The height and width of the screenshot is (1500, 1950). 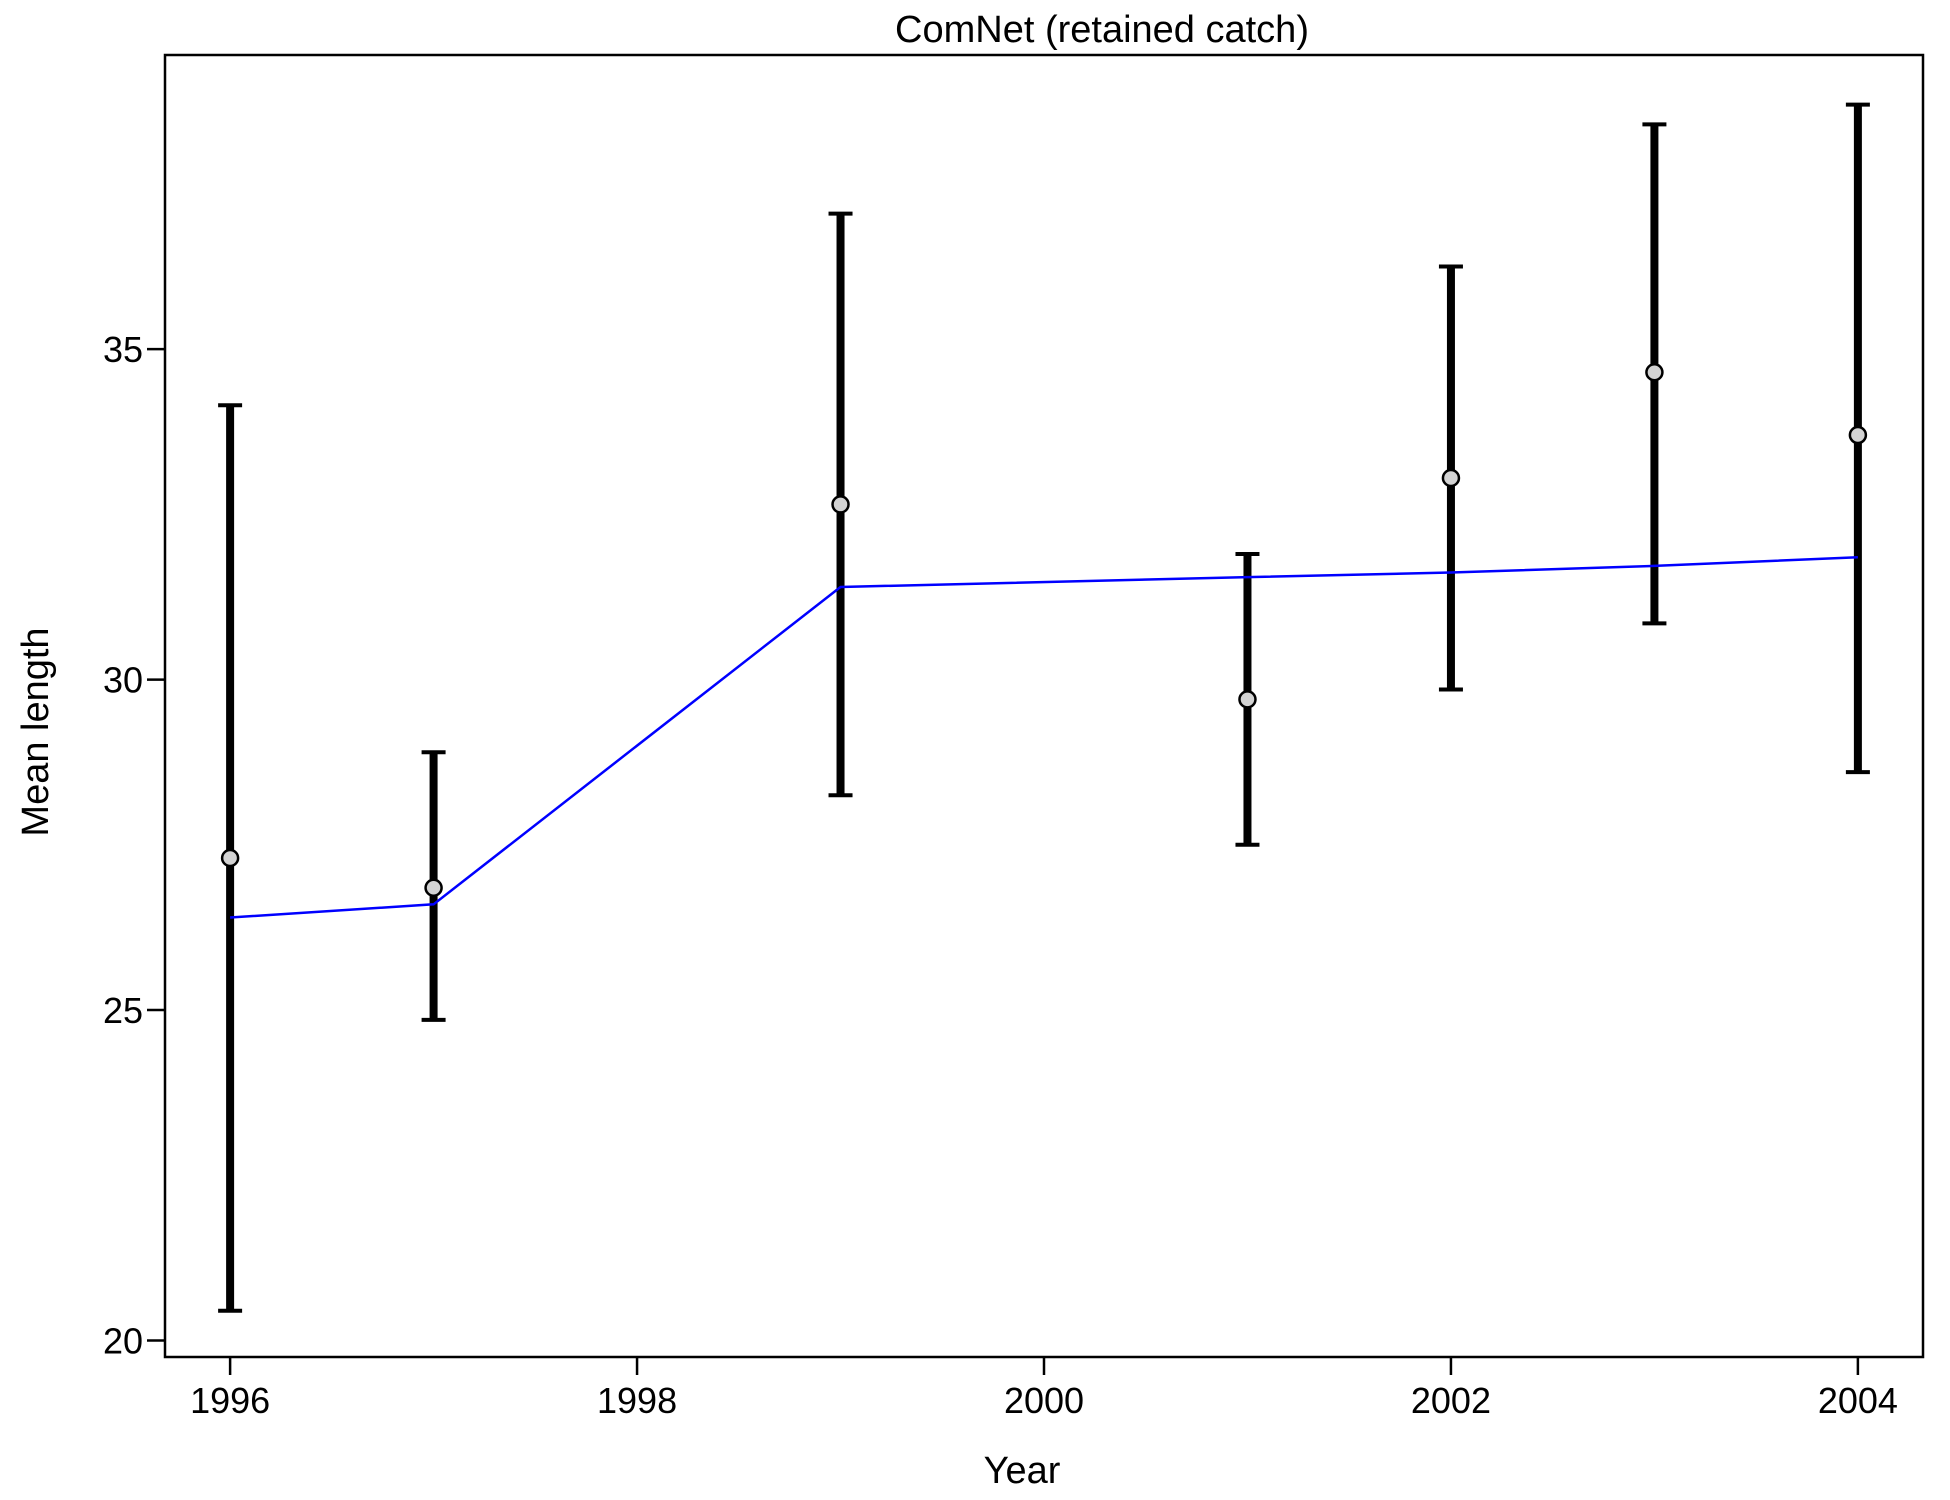 What do you see at coordinates (134, 845) in the screenshot?
I see `y-axis: 20 25 30 35` at bounding box center [134, 845].